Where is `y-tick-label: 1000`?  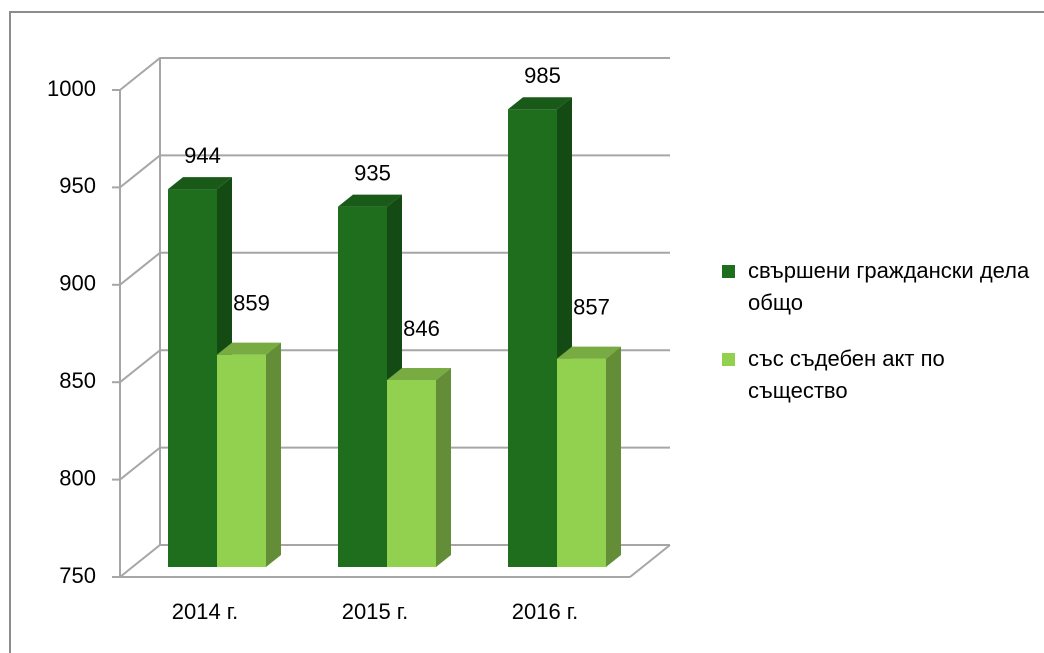 y-tick-label: 1000 is located at coordinates (71, 88).